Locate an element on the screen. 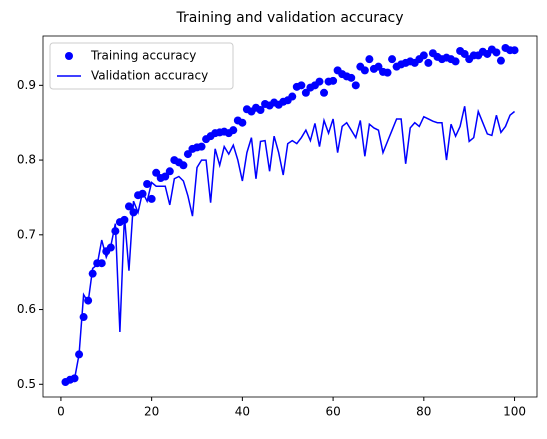 This screenshot has width=547, height=439. x-tick-label: 60 is located at coordinates (332, 412).